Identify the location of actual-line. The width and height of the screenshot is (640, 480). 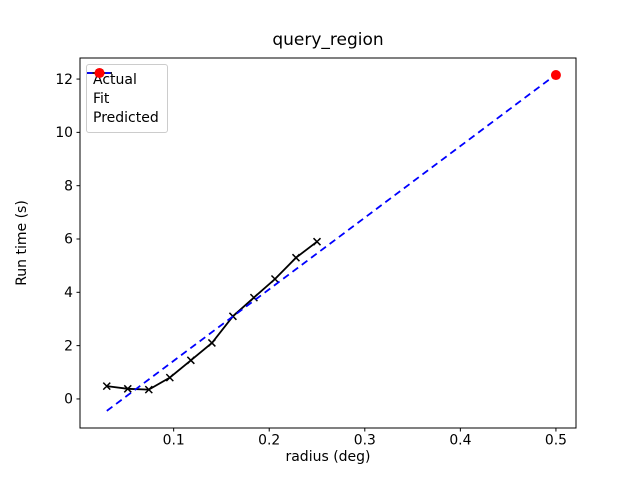
(212, 315).